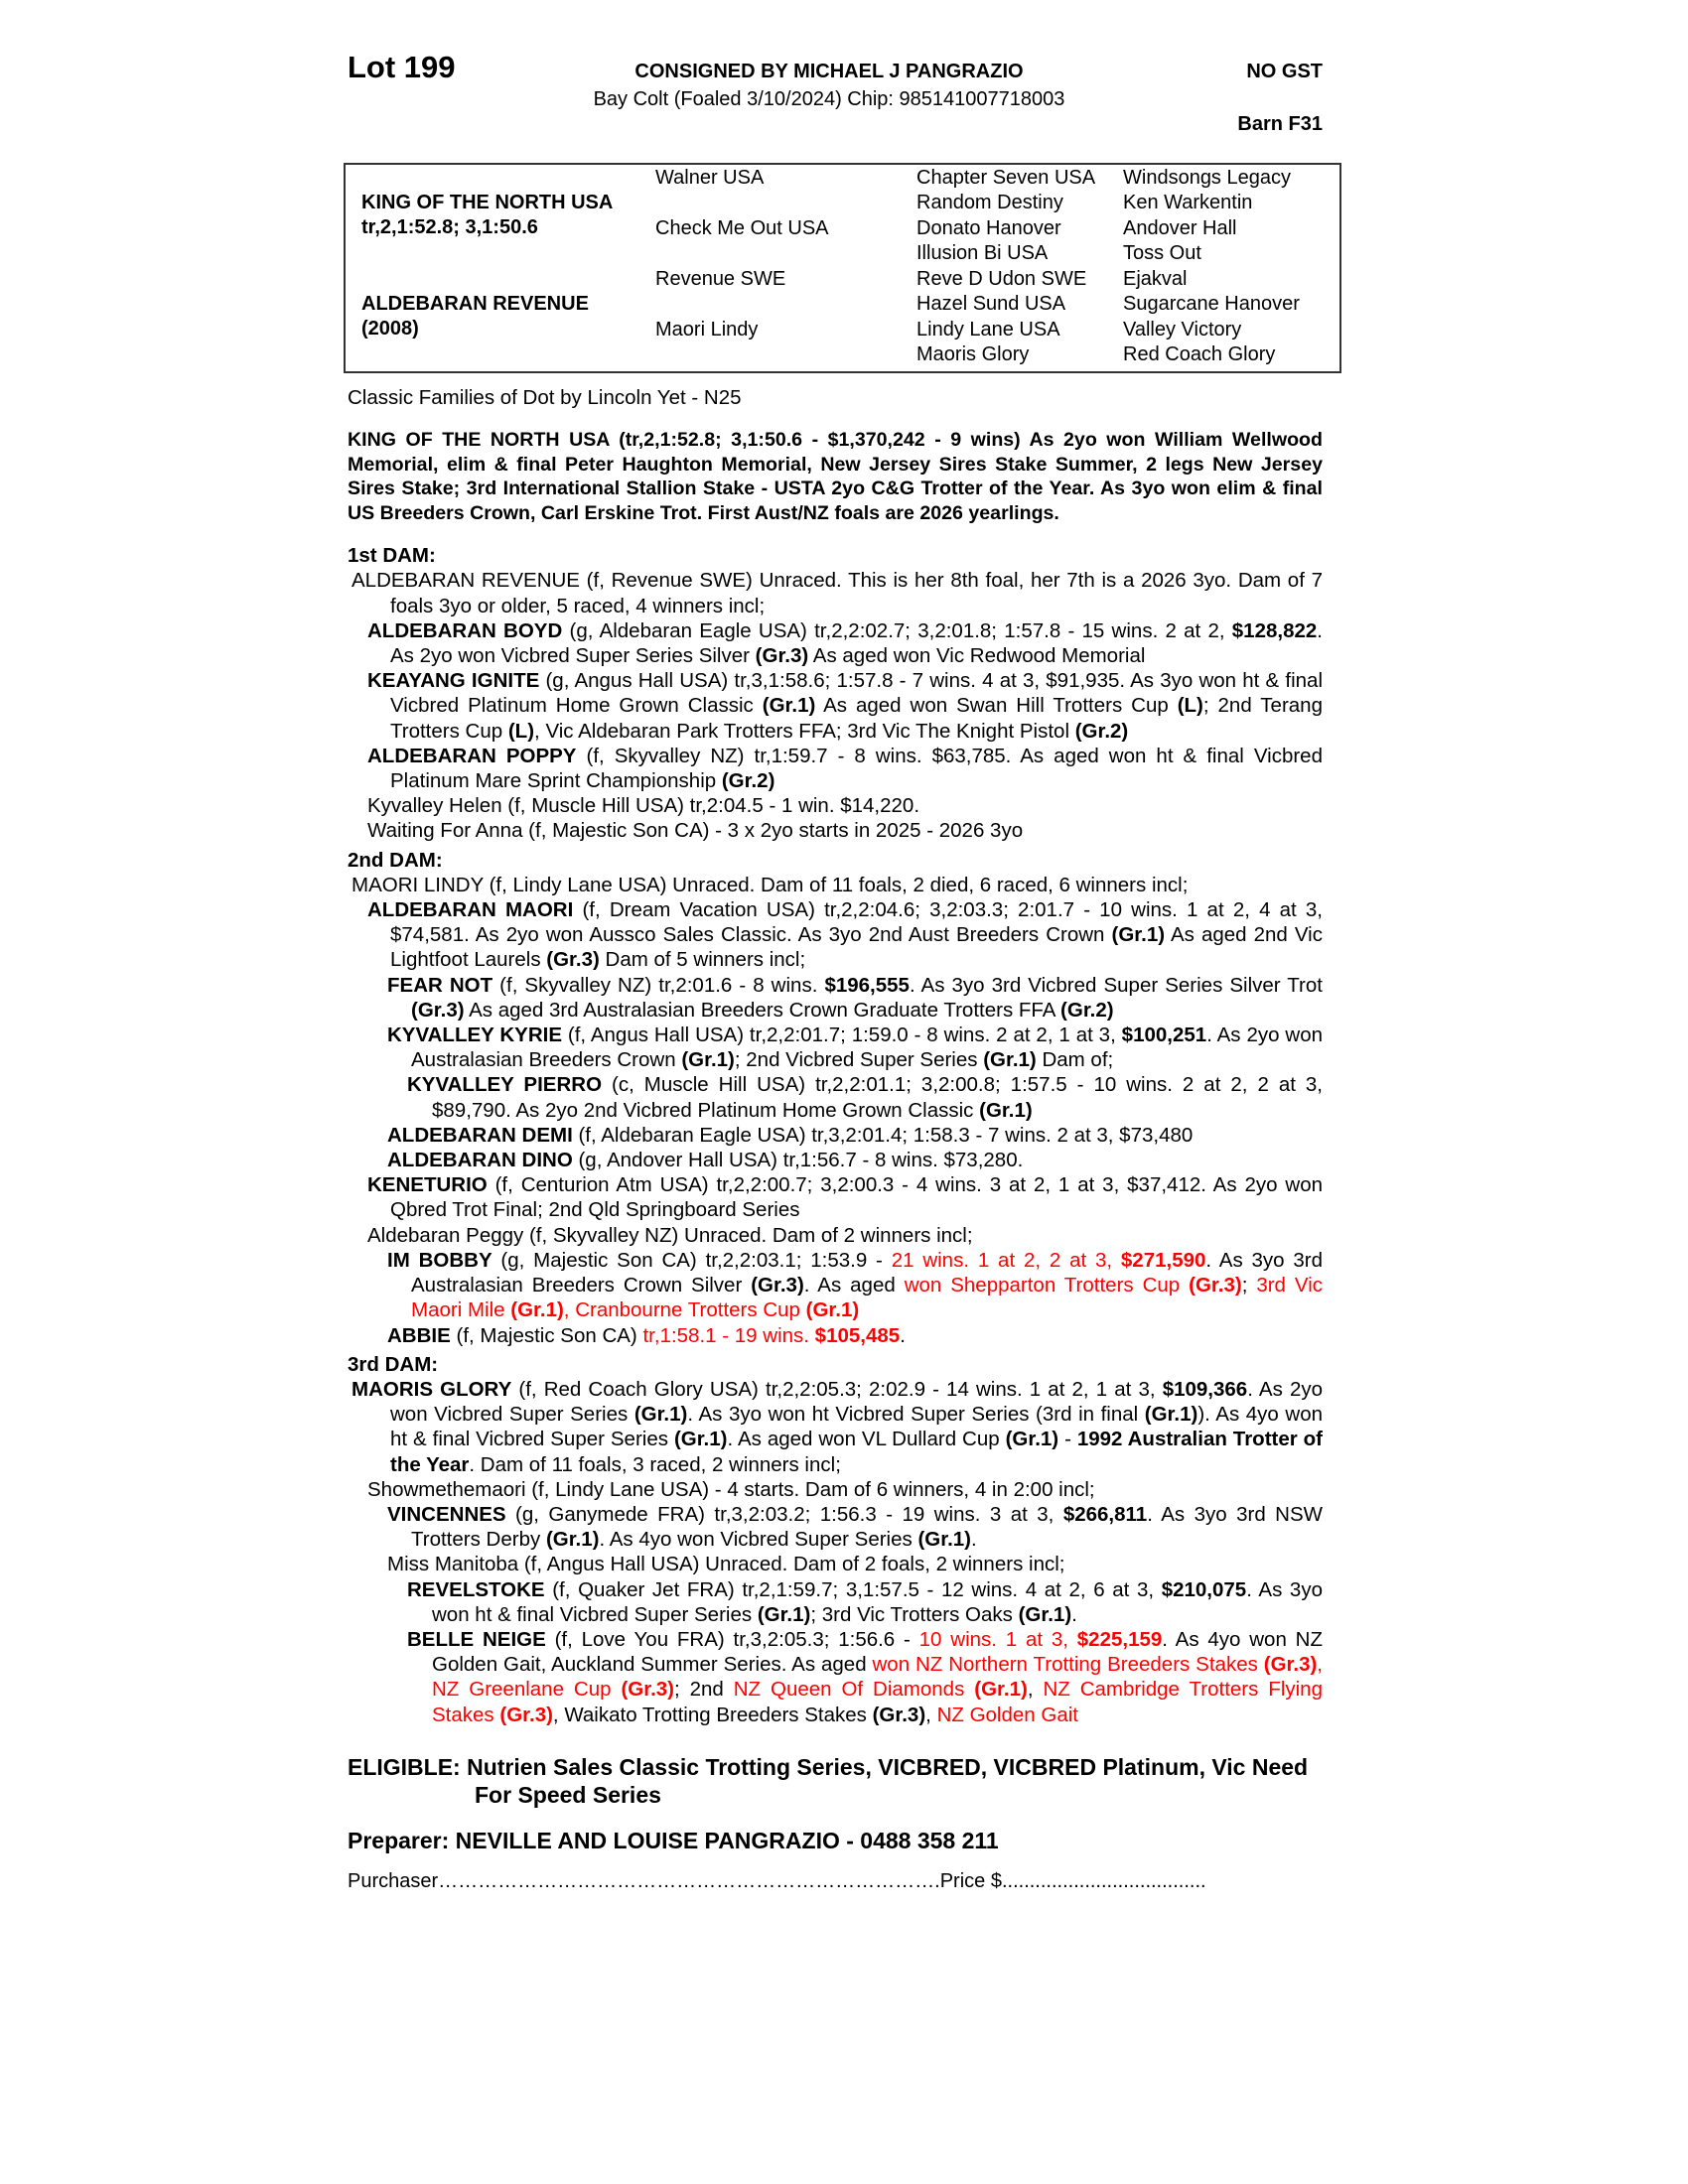 Image resolution: width=1688 pixels, height=2184 pixels. Describe the element at coordinates (1284, 71) in the screenshot. I see `gst-status: NO GST` at that location.